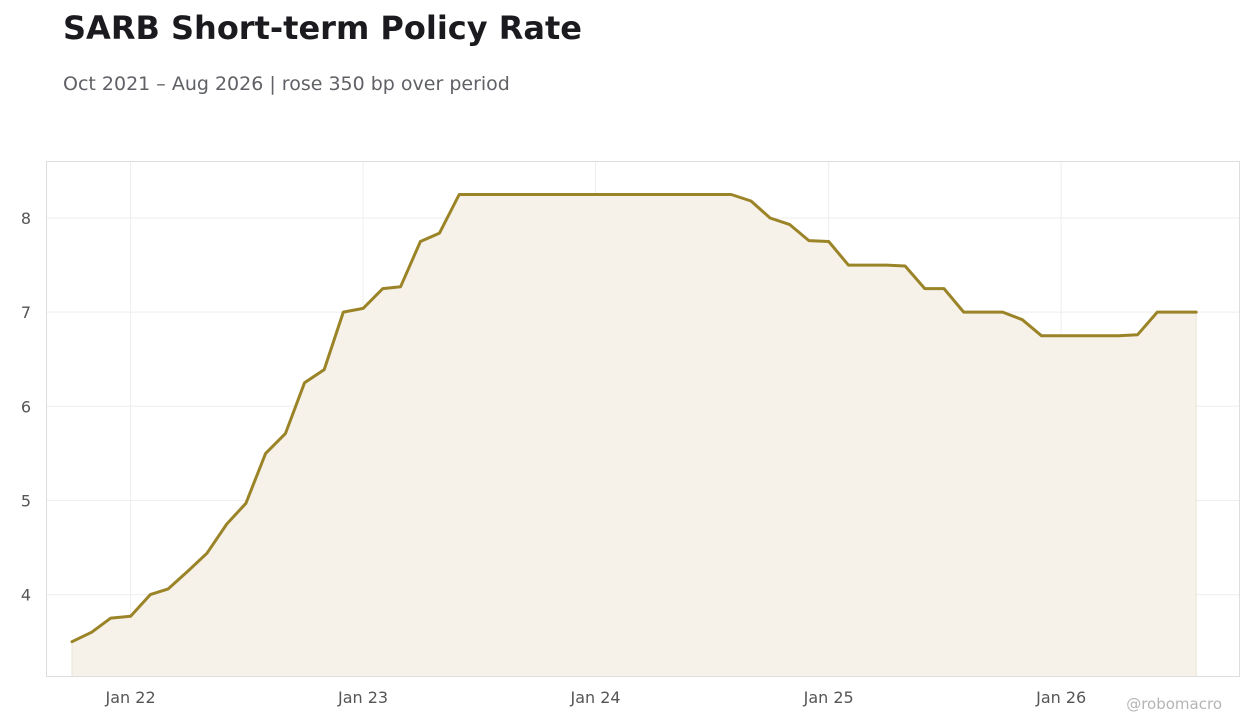 The width and height of the screenshot is (1260, 728). Describe the element at coordinates (26, 500) in the screenshot. I see `y-tick-label: 5` at that location.